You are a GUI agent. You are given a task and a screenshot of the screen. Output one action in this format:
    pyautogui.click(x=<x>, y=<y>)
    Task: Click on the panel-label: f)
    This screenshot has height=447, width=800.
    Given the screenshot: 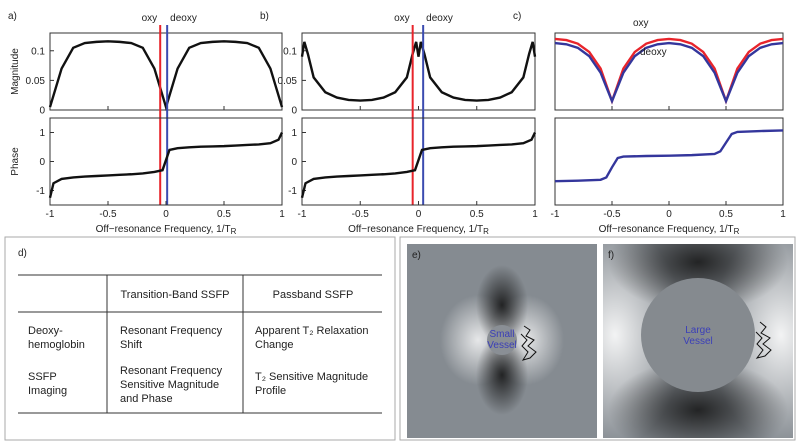 What is the action you would take?
    pyautogui.click(x=611, y=255)
    